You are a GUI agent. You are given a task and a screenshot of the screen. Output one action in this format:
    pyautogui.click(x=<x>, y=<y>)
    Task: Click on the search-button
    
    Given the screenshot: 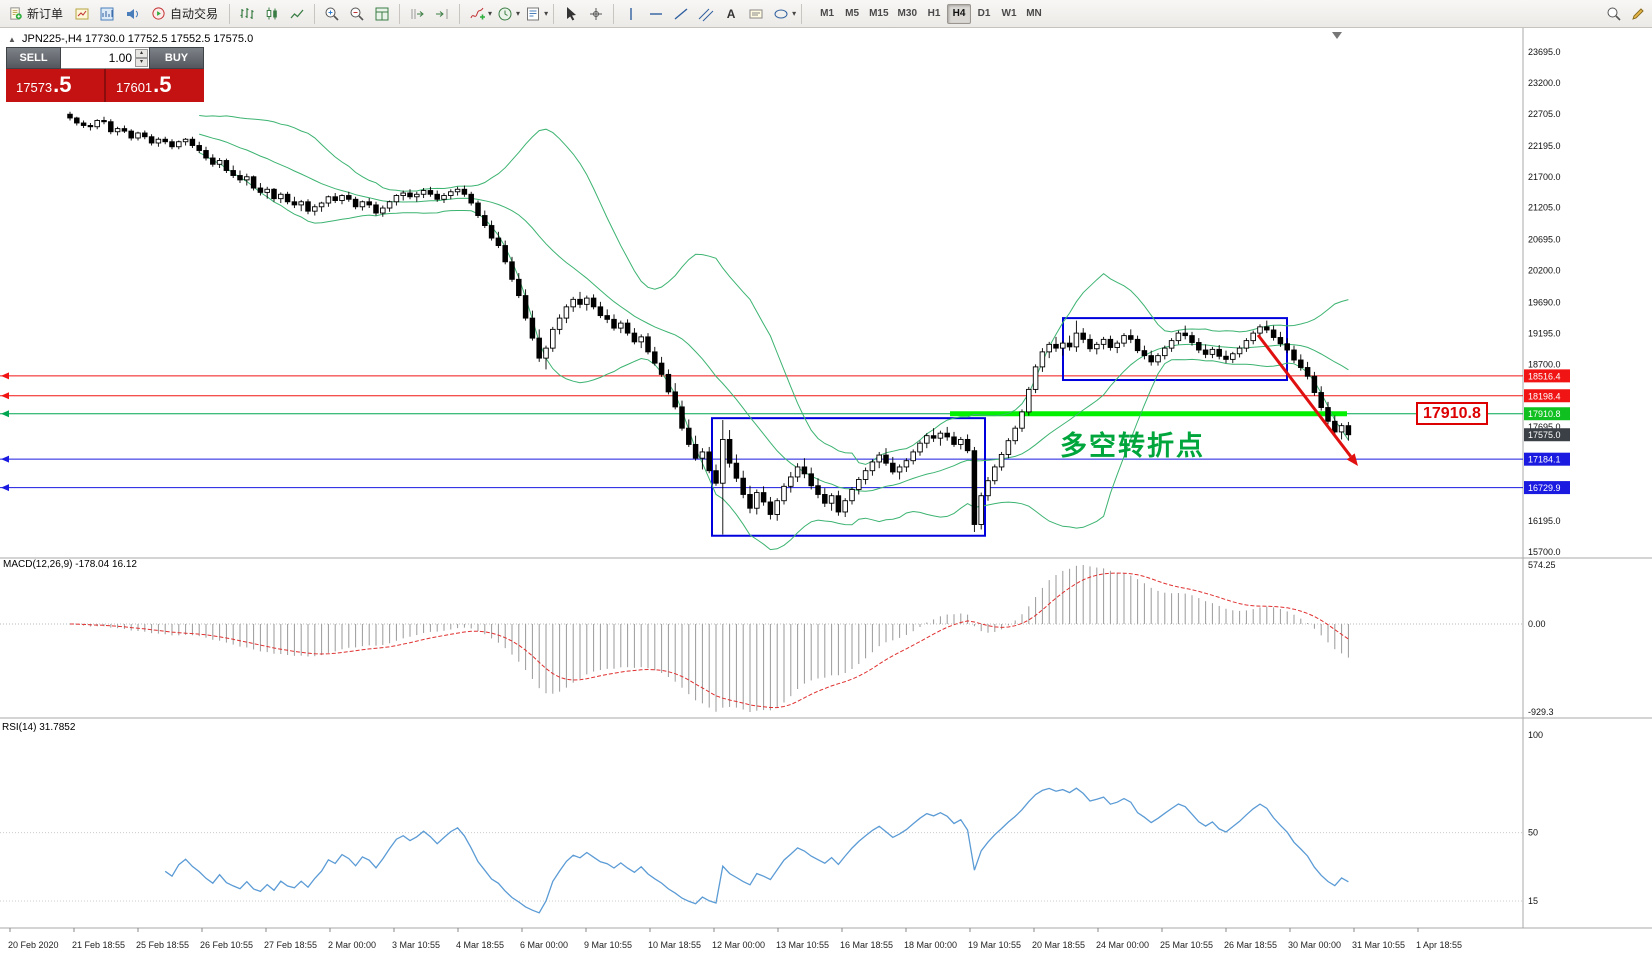 What is the action you would take?
    pyautogui.click(x=1614, y=14)
    